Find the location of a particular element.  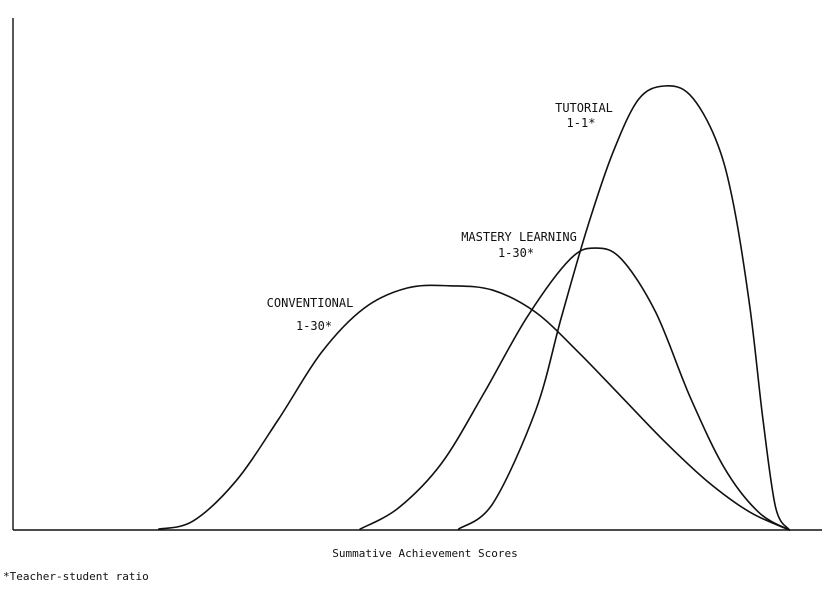

series-label-conventional: CONVENTIONAL is located at coordinates (310, 303).